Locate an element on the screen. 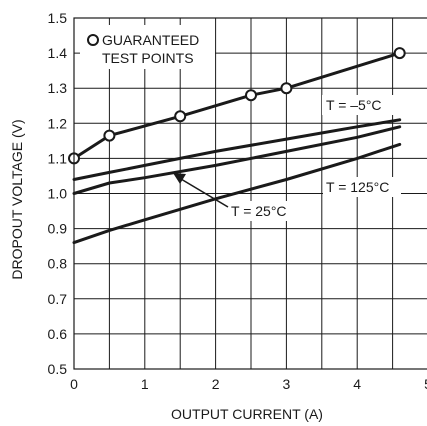 This screenshot has height=426, width=427. x-tick-label: 0 is located at coordinates (74, 384).